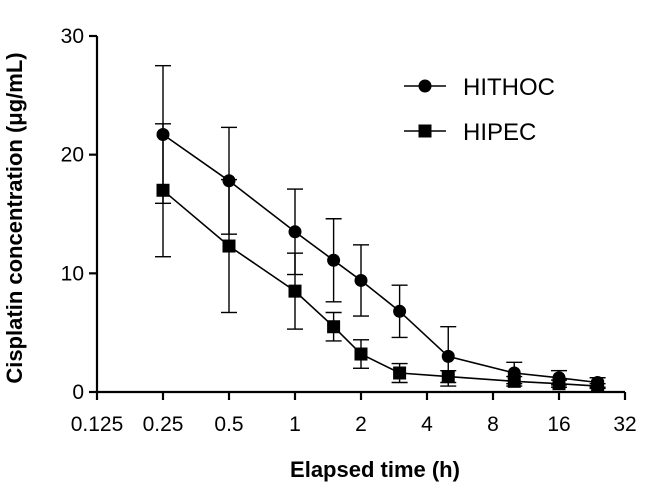 This screenshot has width=645, height=494. I want to click on x-tick-label: 1, so click(295, 424).